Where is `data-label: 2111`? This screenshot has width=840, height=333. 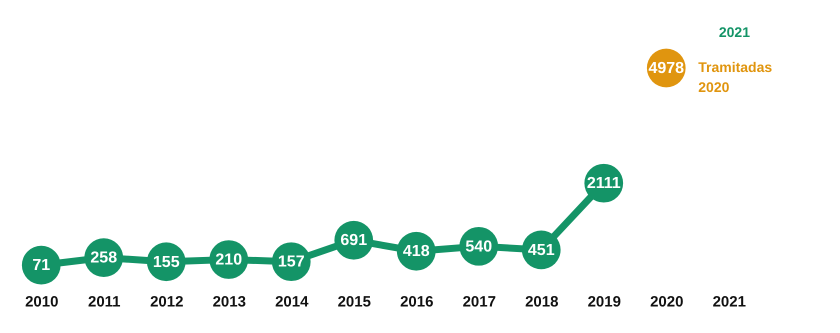 data-label: 2111 is located at coordinates (603, 183).